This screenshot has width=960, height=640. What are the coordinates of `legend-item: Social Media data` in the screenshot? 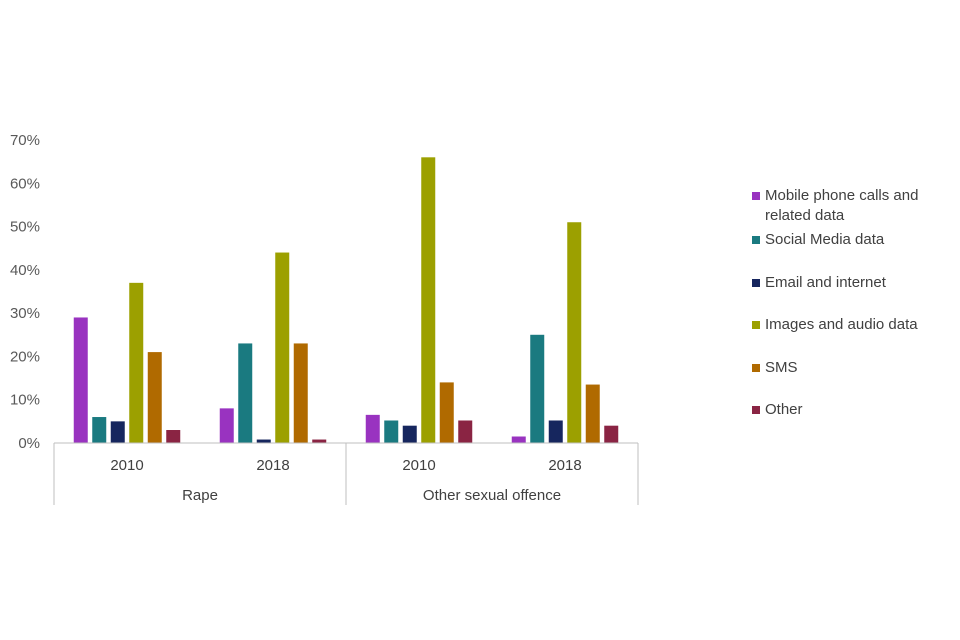 It's located at (851, 240).